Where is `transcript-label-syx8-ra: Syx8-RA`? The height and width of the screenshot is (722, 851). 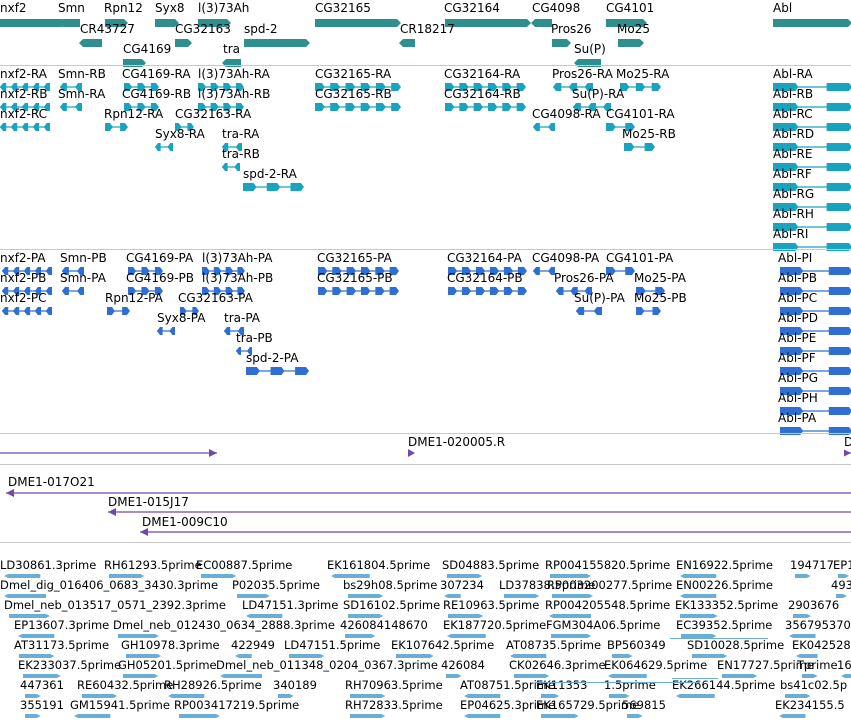
transcript-label-syx8-ra: Syx8-RA is located at coordinates (180, 134).